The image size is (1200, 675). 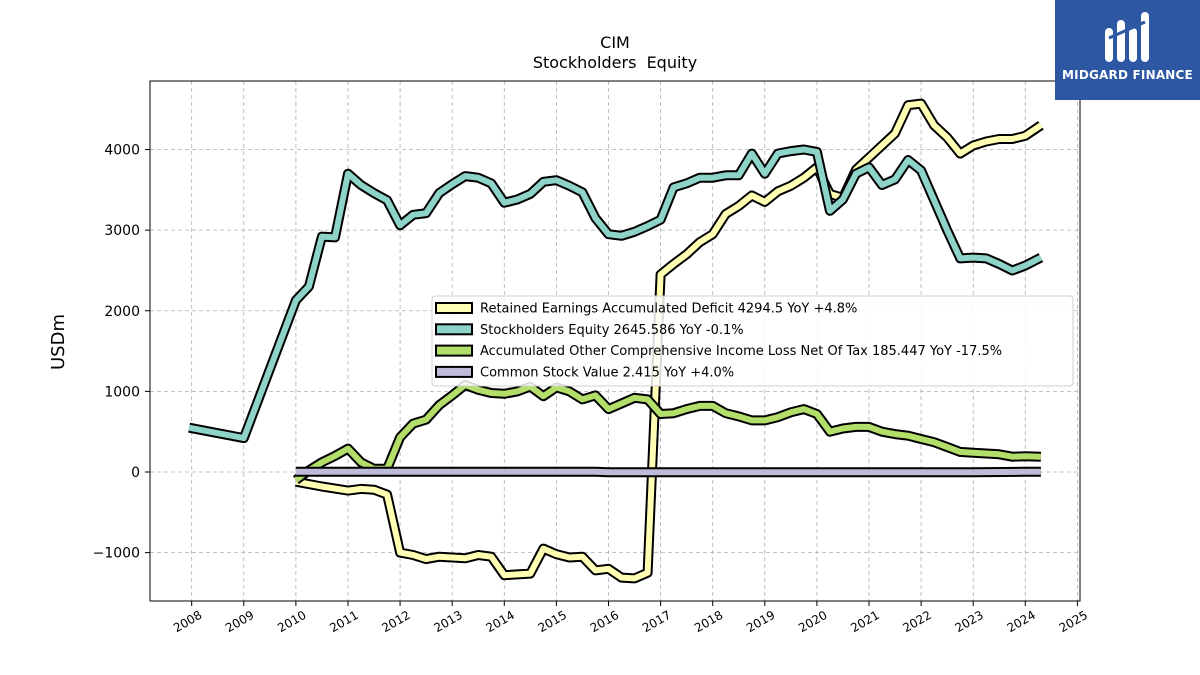 What do you see at coordinates (116, 554) in the screenshot?
I see `y-tick-label: −1000` at bounding box center [116, 554].